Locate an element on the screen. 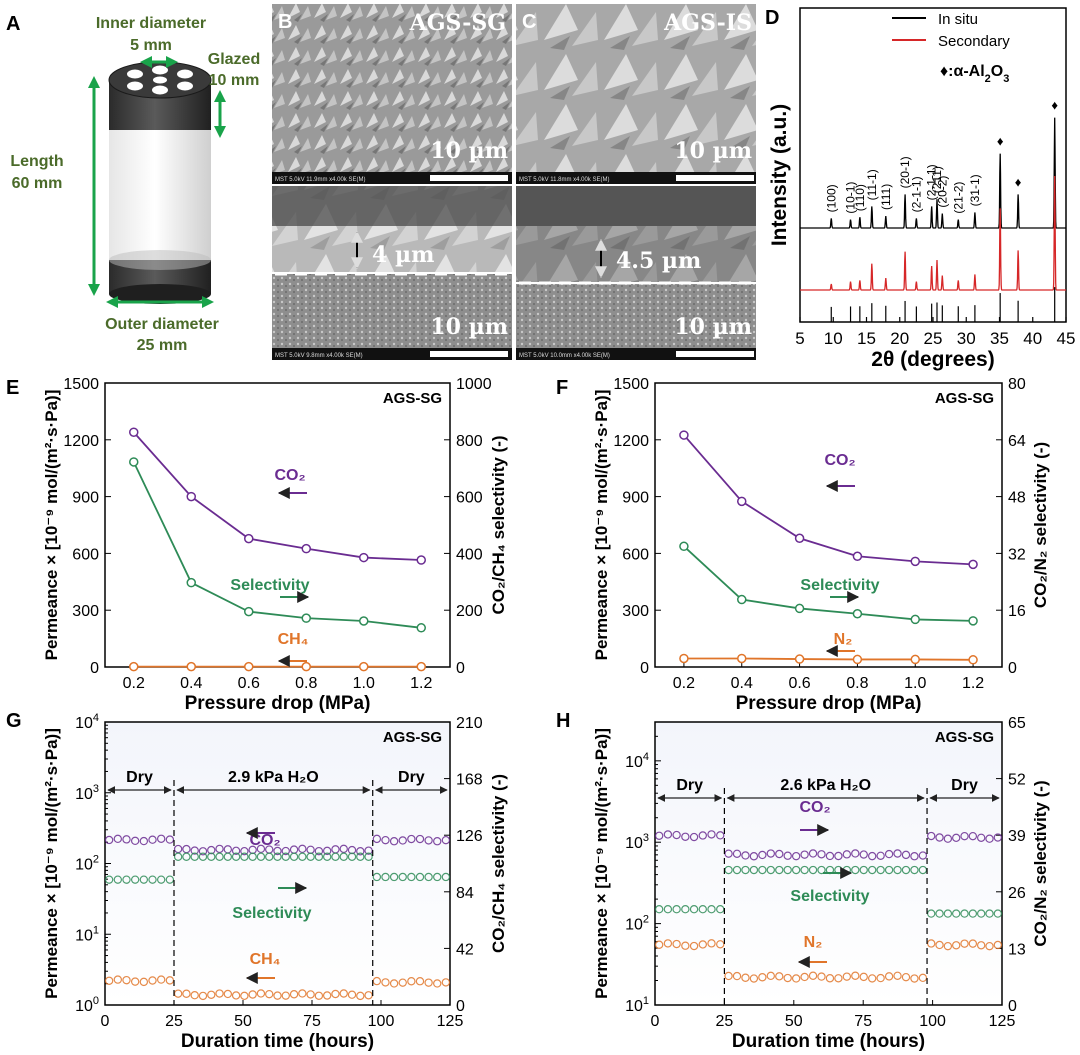  y2-tick-label: 200 is located at coordinates (469, 611).